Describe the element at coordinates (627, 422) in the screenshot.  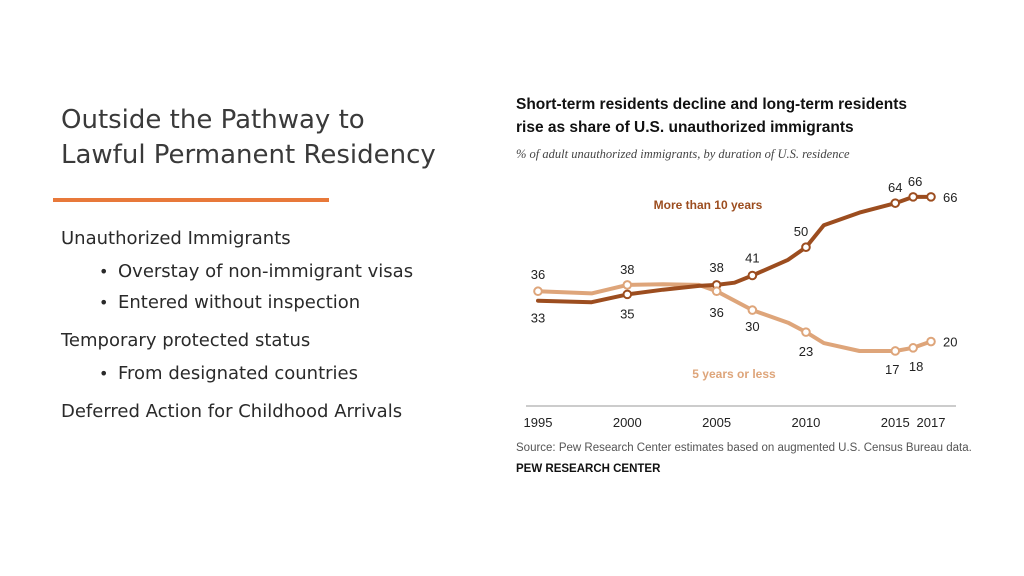
I see `x-tick-label: 2000` at that location.